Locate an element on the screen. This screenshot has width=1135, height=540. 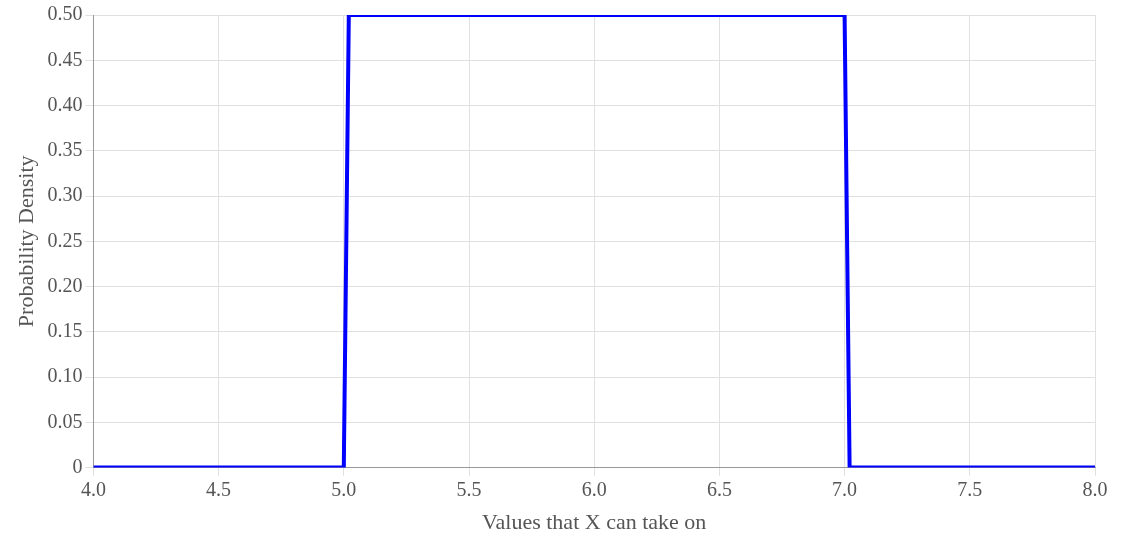
x-tick-label: 7.5 is located at coordinates (970, 488).